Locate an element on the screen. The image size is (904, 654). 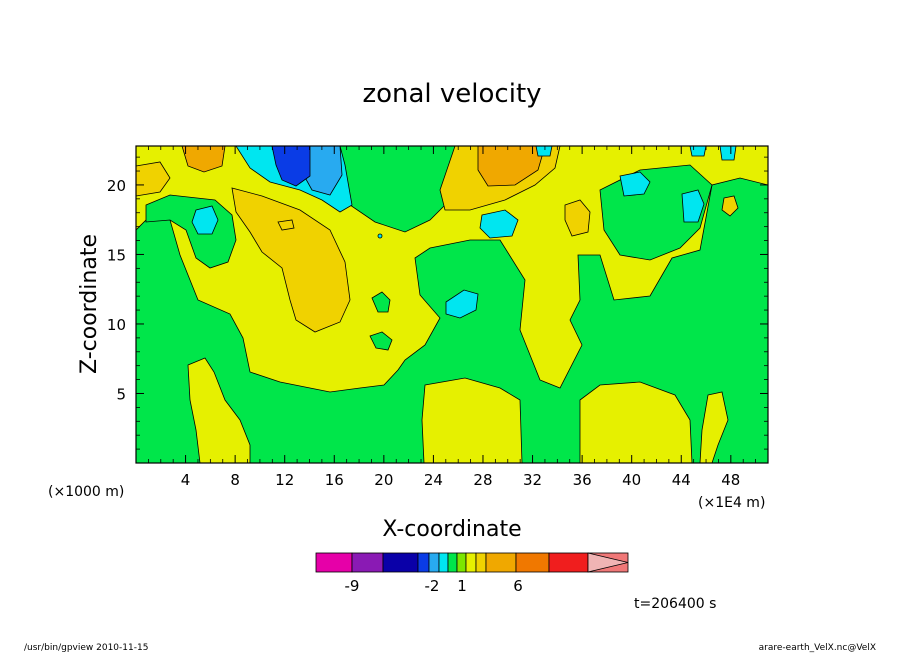
y-tick-label: 15 is located at coordinates (116, 255).